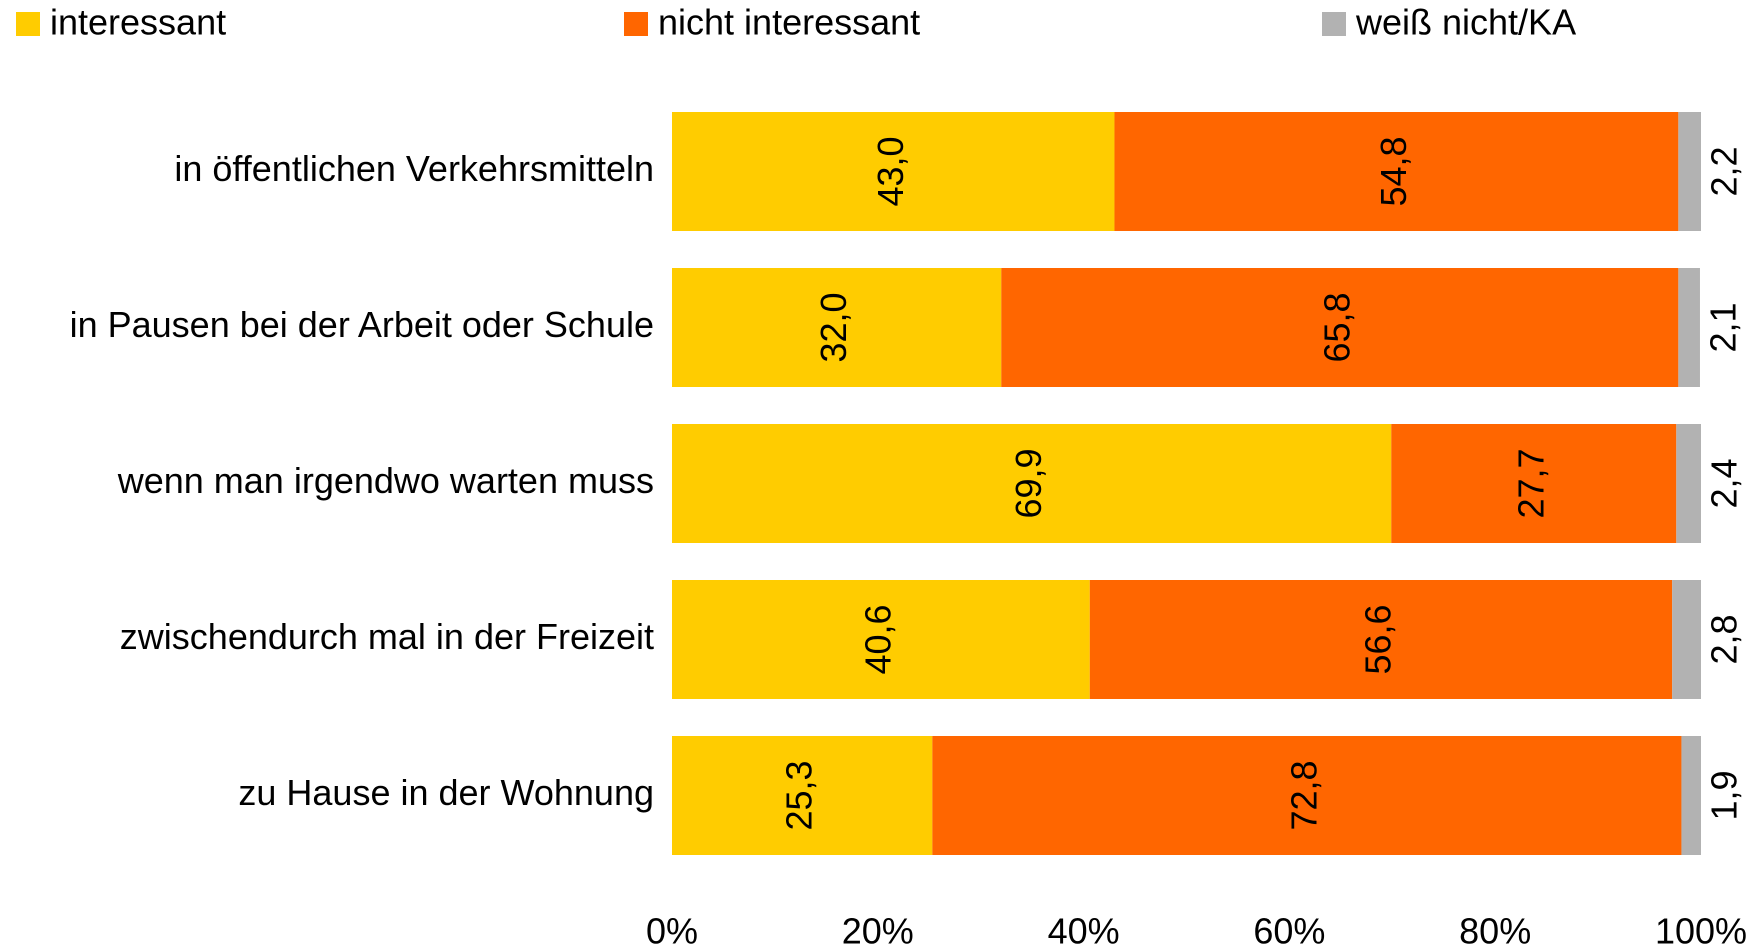 This screenshot has width=1760, height=949. I want to click on data-label: 1,9, so click(1724, 795).